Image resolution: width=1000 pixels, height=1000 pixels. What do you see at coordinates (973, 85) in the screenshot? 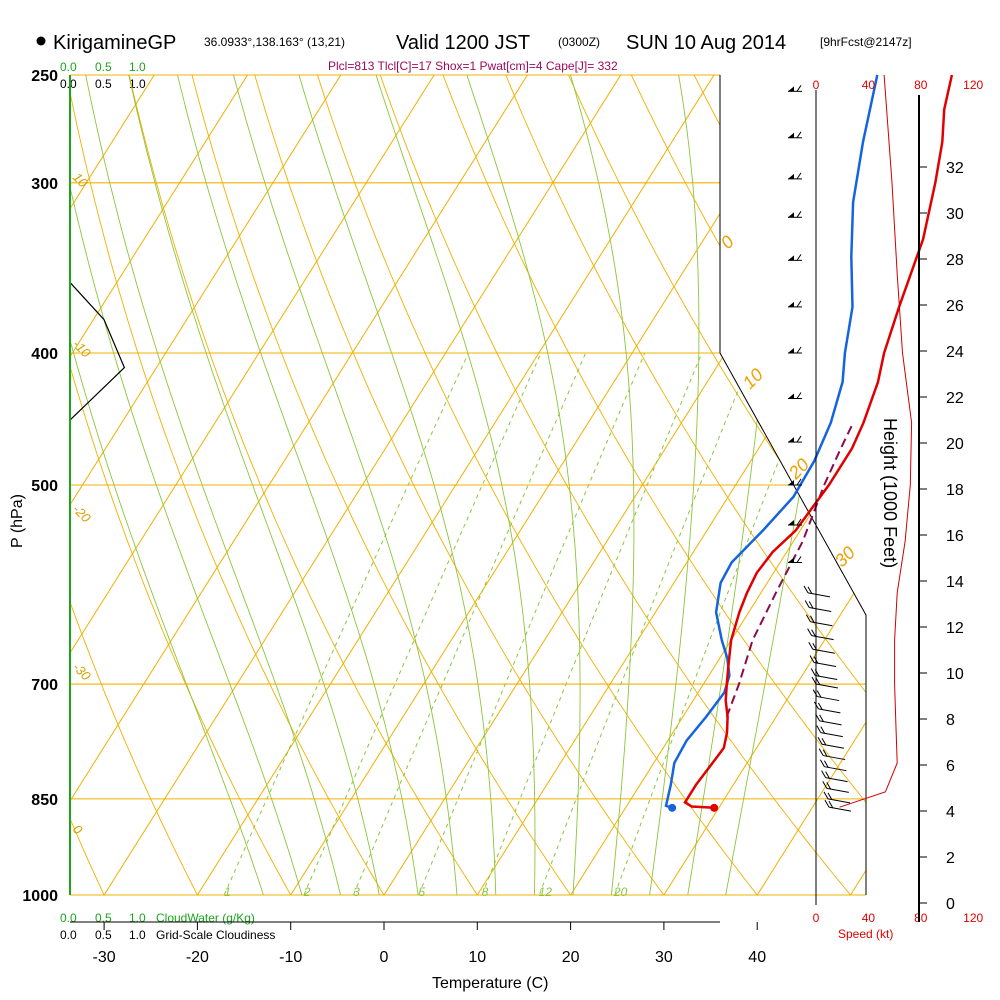
I see `speed-tick-top: 120` at bounding box center [973, 85].